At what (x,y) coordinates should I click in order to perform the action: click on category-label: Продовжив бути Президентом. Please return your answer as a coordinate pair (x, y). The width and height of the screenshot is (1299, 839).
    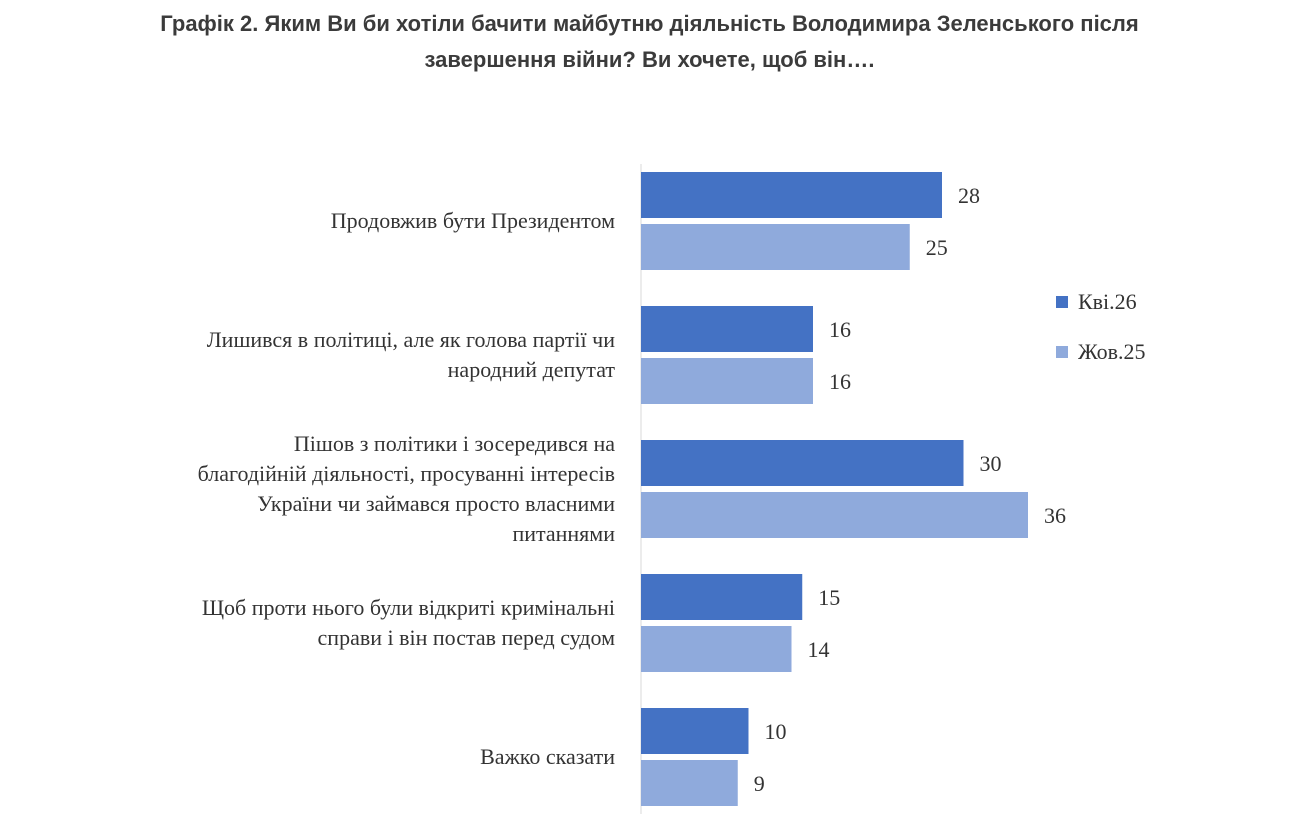
    Looking at the image, I should click on (335, 221).